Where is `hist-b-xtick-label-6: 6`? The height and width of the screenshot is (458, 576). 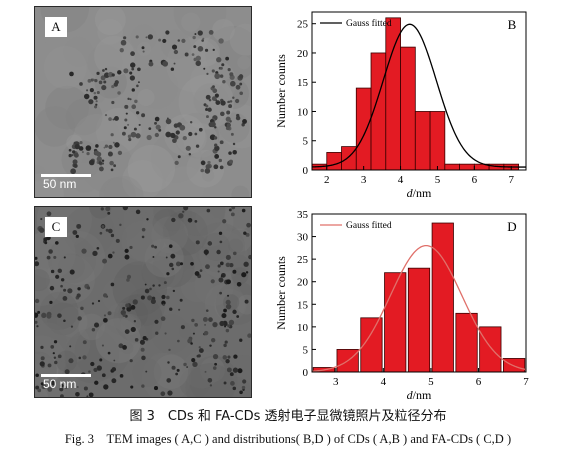
hist-b-xtick-label-6: 6 is located at coordinates (475, 180).